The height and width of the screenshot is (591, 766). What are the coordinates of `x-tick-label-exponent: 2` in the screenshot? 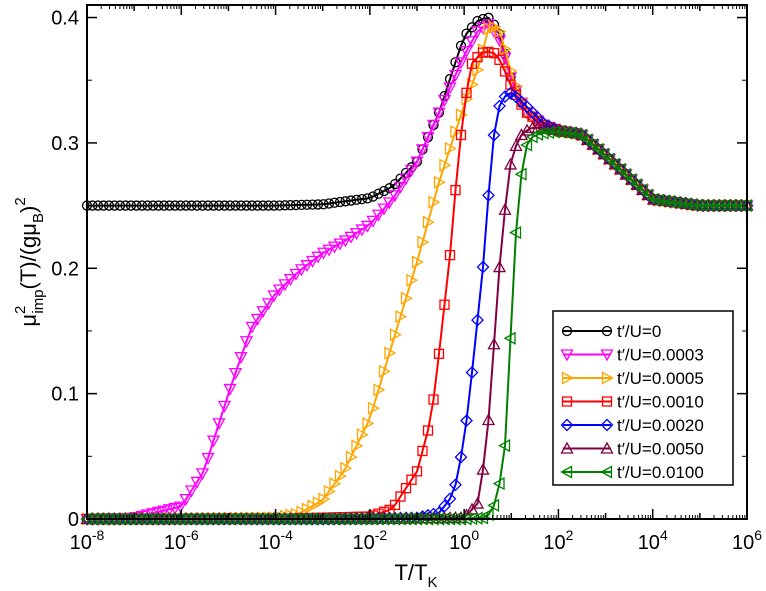 It's located at (570, 535).